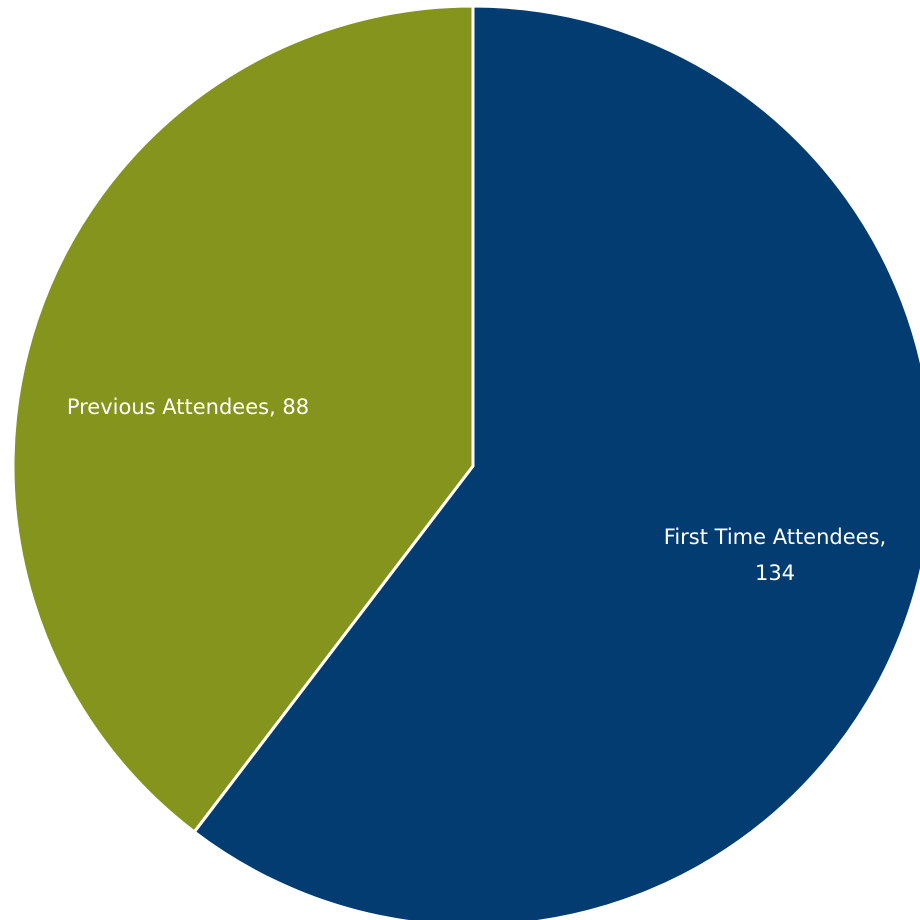  Describe the element at coordinates (775, 537) in the screenshot. I see `pie-label-line: First Time Attendees,` at that location.